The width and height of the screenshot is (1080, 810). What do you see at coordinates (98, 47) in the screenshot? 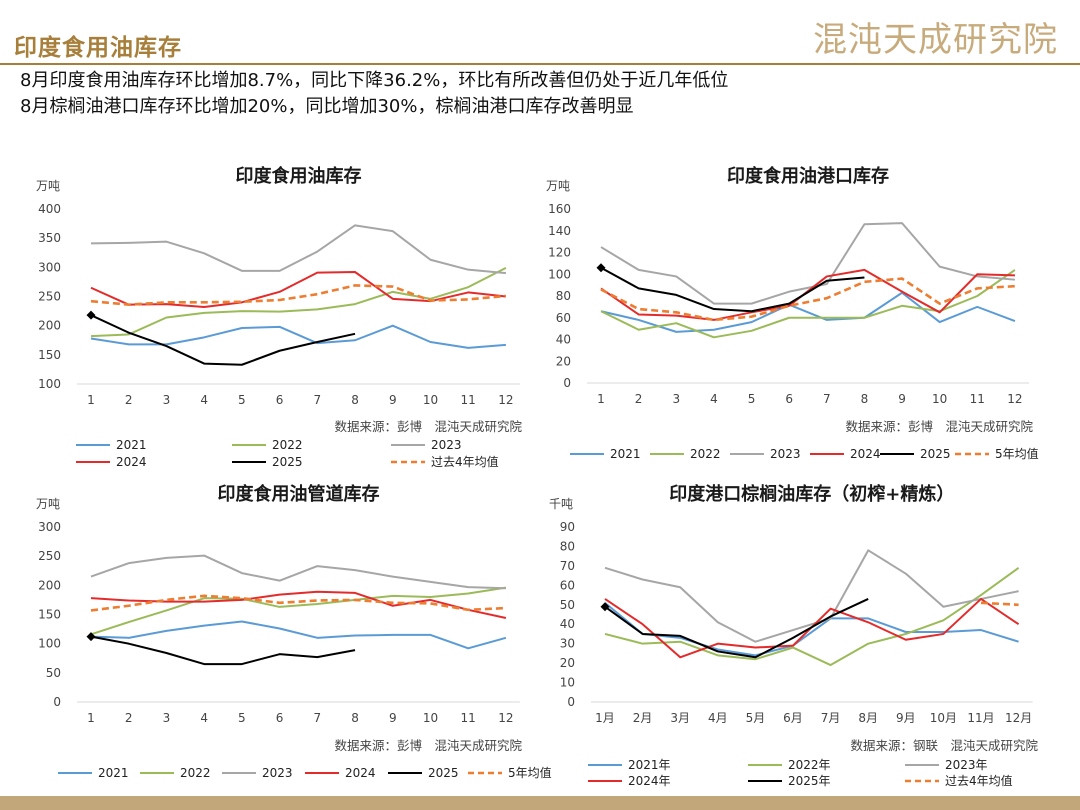
I see `page-title: 印度食用油库存` at bounding box center [98, 47].